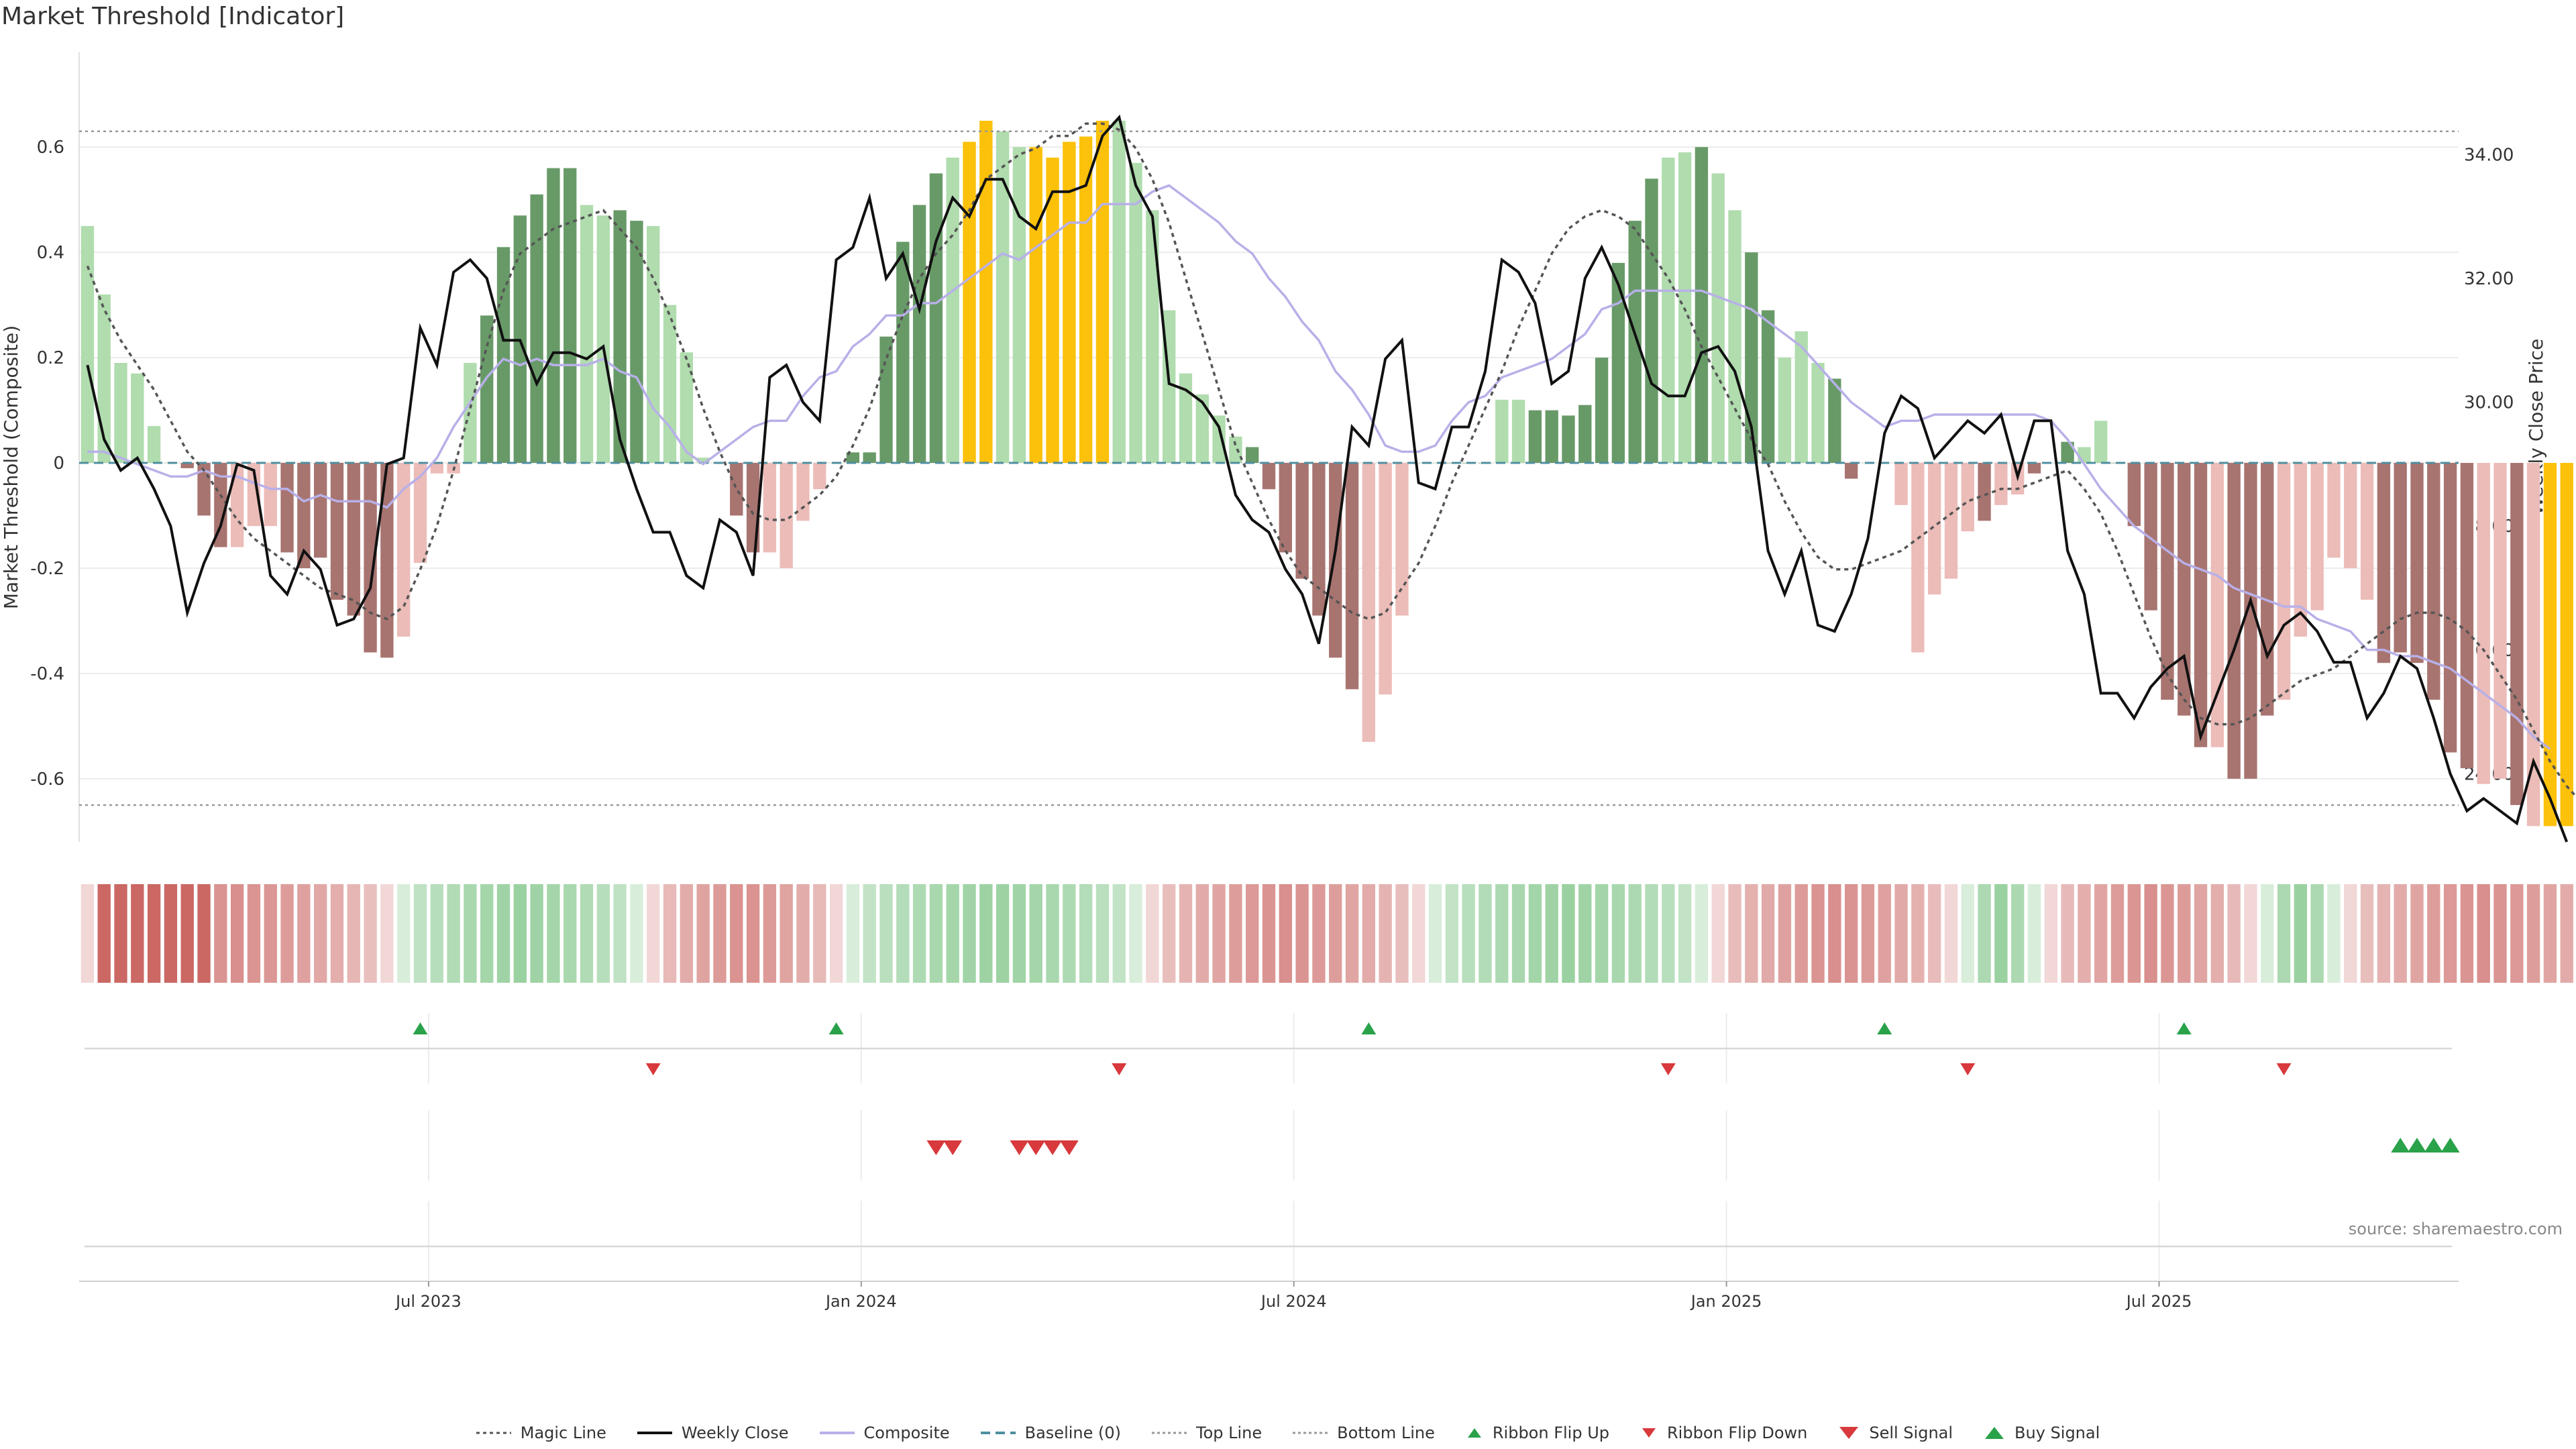 The height and width of the screenshot is (1449, 2576). What do you see at coordinates (2433, 1145) in the screenshot?
I see `buy-signal-marker` at bounding box center [2433, 1145].